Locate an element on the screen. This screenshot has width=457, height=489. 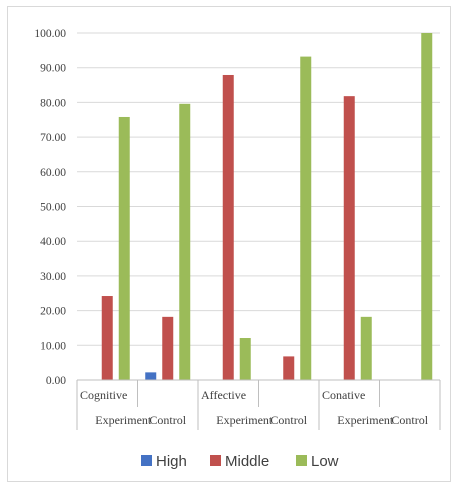
legend-label-high: High is located at coordinates (171, 461).